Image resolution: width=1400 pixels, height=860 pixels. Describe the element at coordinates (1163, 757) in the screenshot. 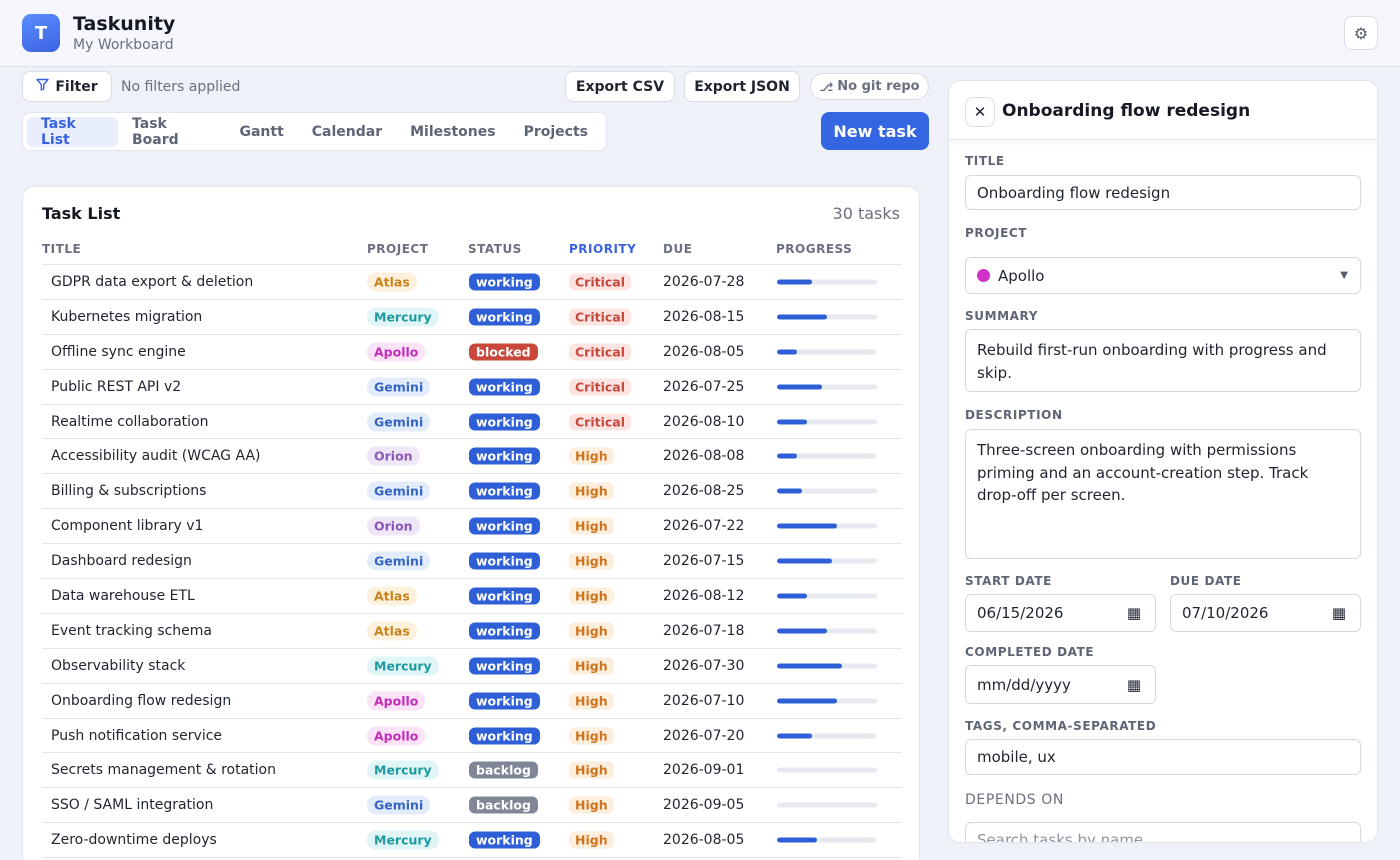

I see `tags-field: mobile, ux` at that location.